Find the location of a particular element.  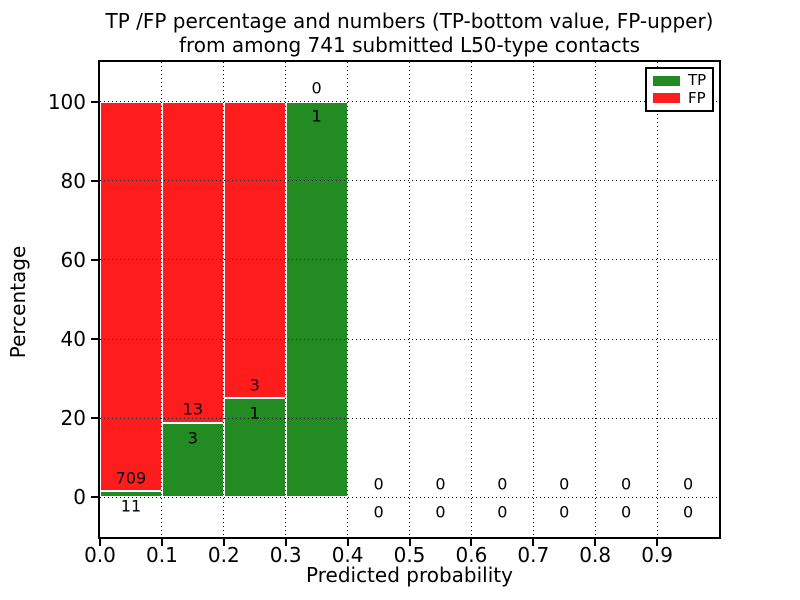

x-tick-label: 0.0 is located at coordinates (100, 555).